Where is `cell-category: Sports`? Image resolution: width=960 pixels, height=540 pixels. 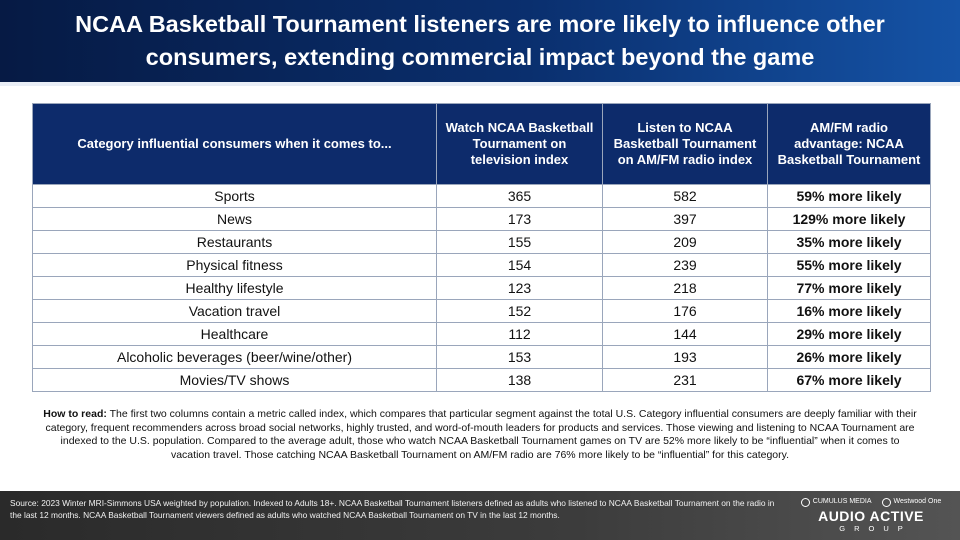 cell-category: Sports is located at coordinates (234, 196).